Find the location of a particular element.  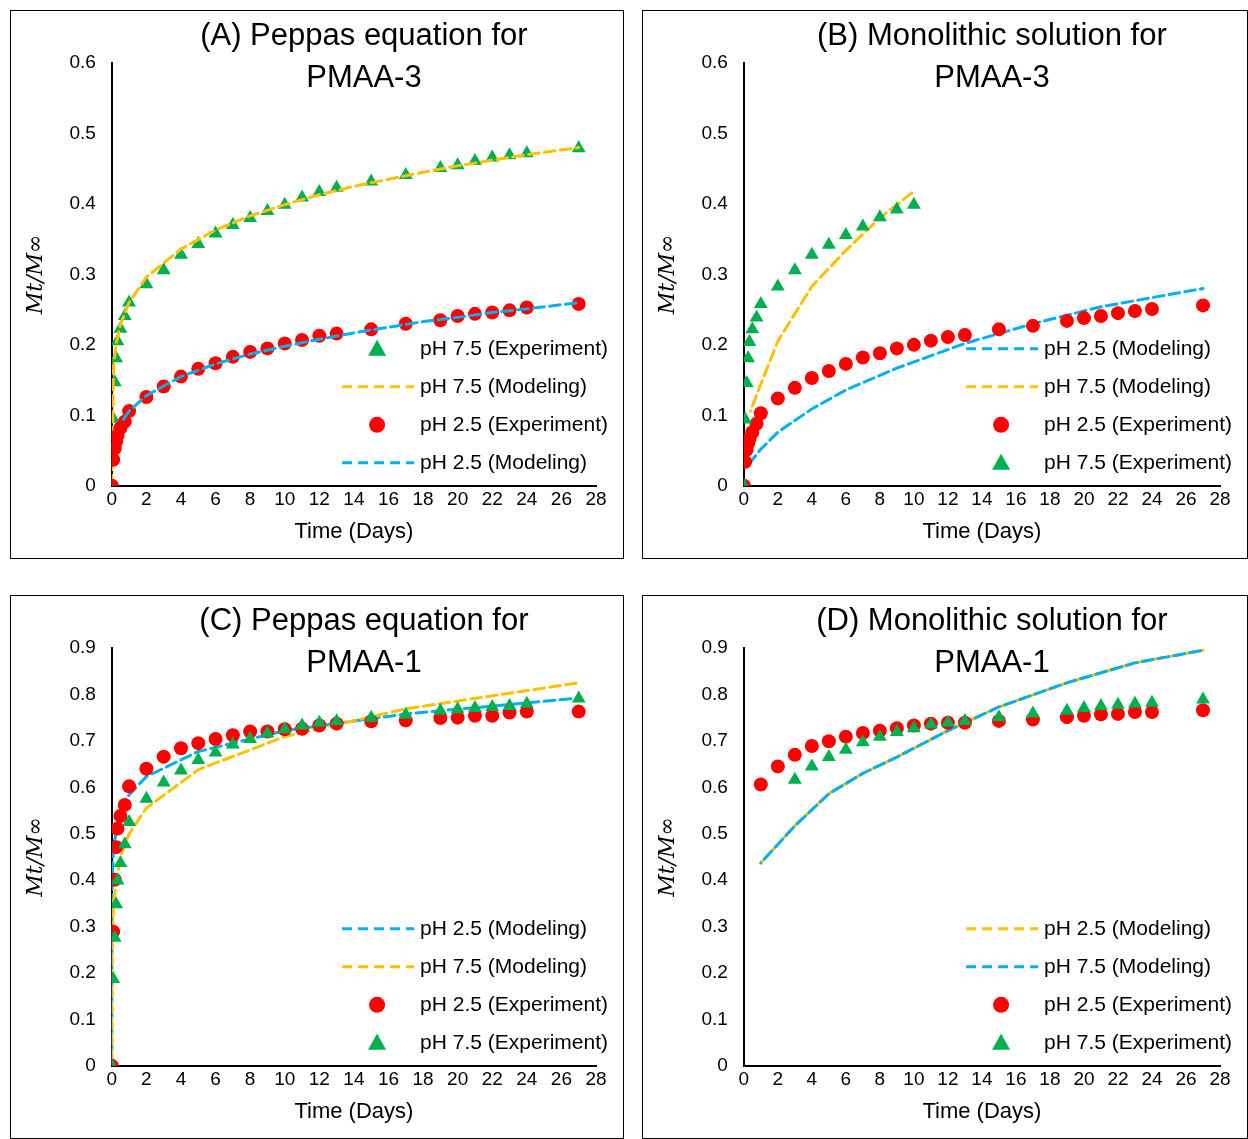

chart-title: (C) Peppas equation for PMAA-1 is located at coordinates (364, 641).